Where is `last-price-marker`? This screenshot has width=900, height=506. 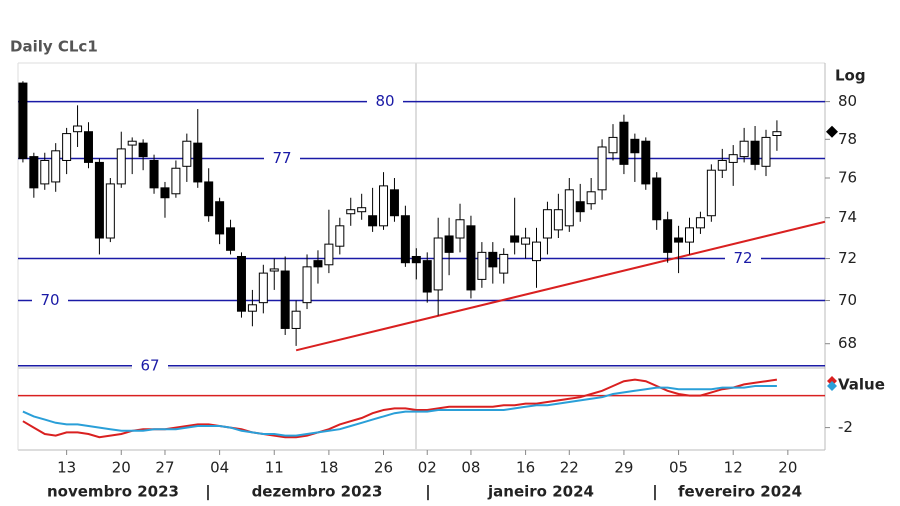 last-price-marker is located at coordinates (832, 131).